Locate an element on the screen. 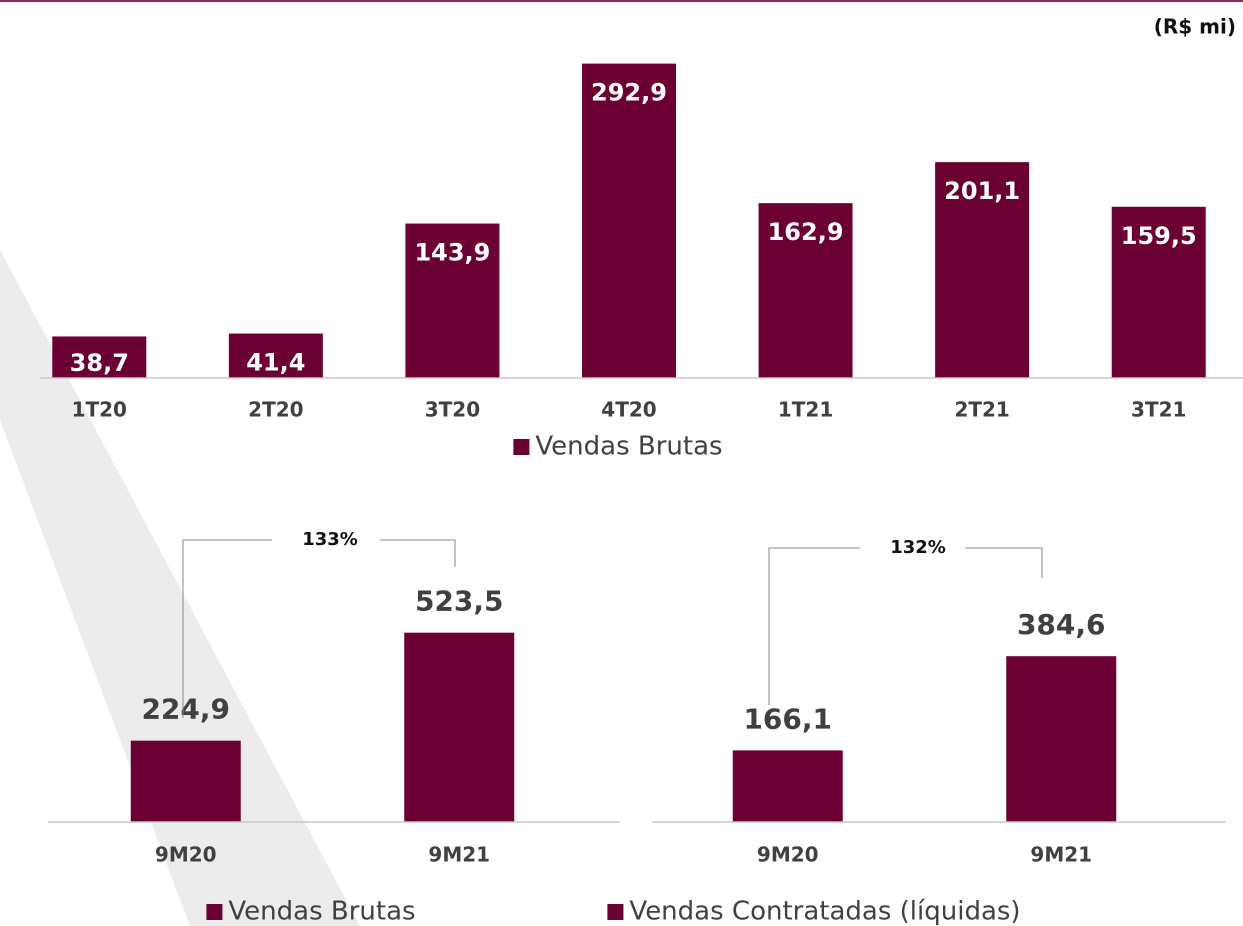 The image size is (1243, 926). x-tick-label: 3T21 is located at coordinates (1158, 410).